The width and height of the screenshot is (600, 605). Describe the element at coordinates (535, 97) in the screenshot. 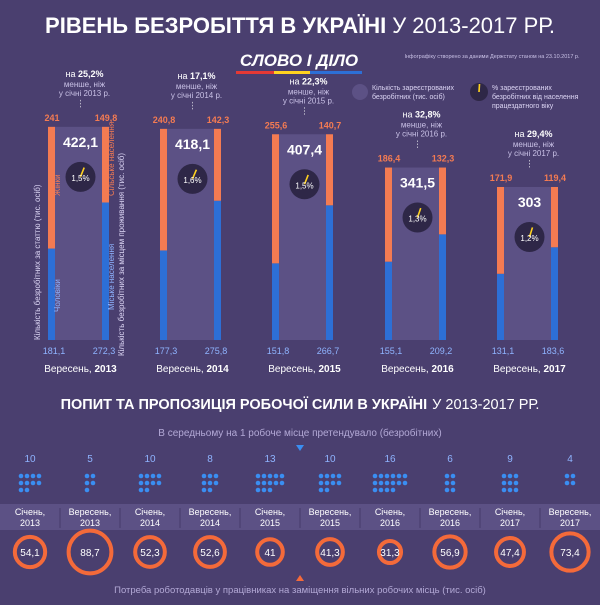

I see `legend-percent-line2: безробітних від населення` at that location.